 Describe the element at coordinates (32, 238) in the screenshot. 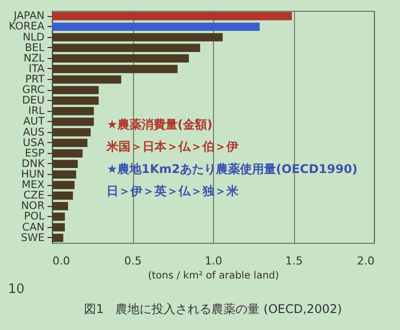

I see `y-tick-label: SWE` at that location.